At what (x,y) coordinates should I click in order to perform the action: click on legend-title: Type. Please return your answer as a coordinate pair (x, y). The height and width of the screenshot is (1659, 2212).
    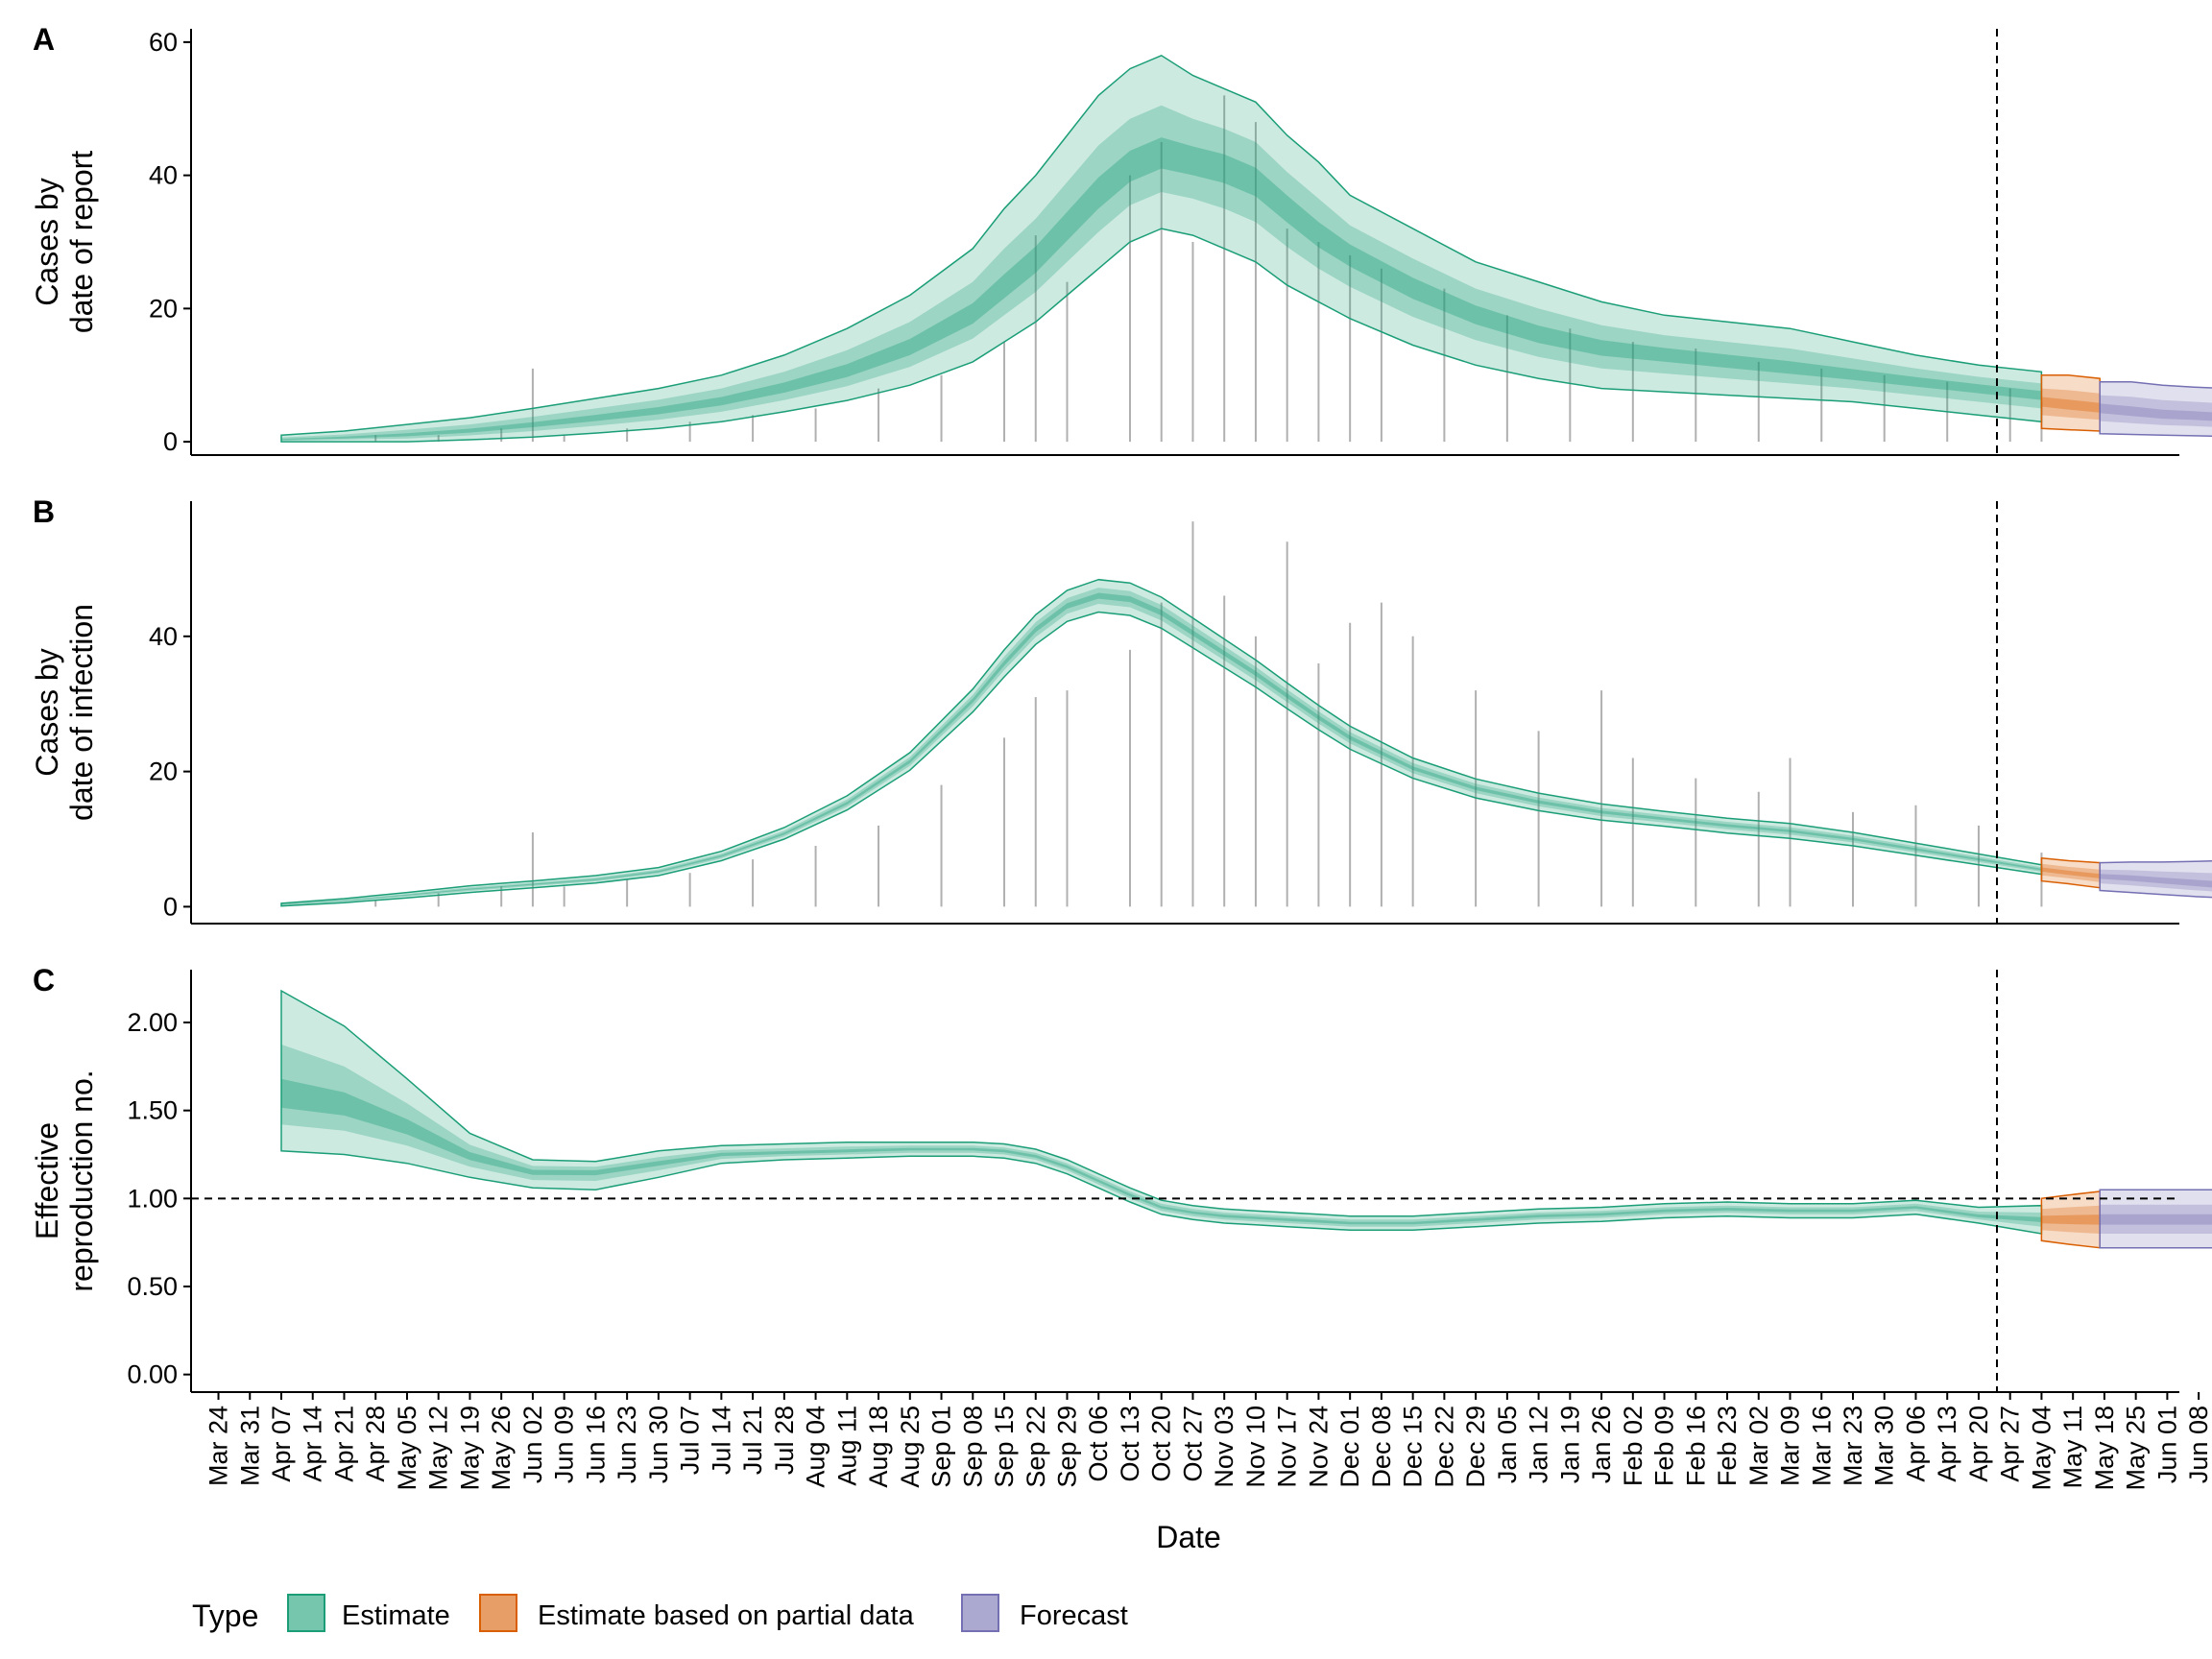
    Looking at the image, I should click on (225, 1616).